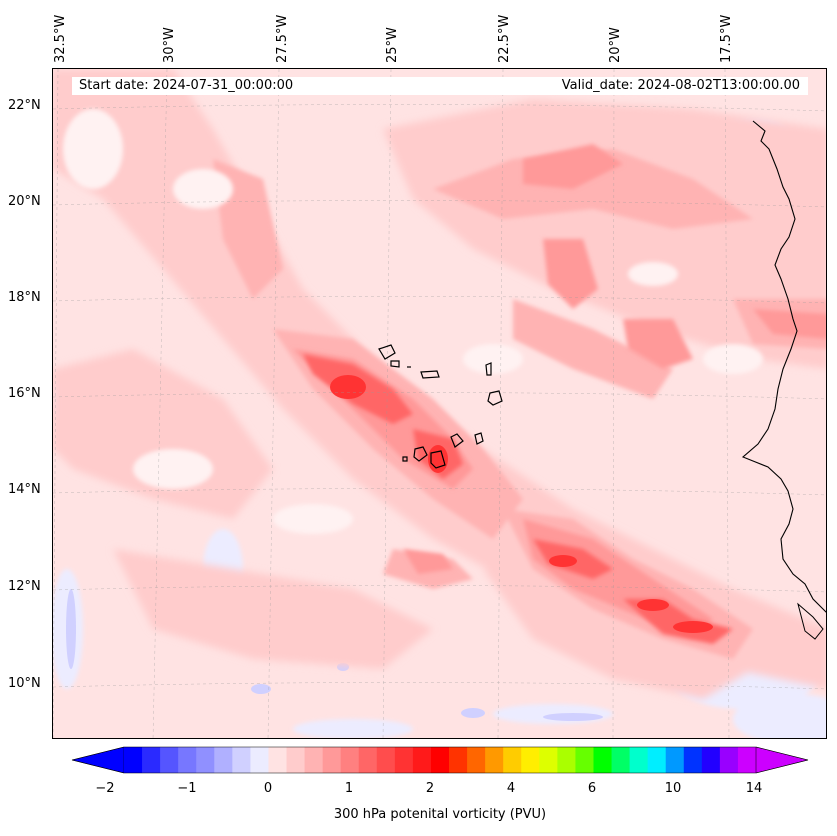 The height and width of the screenshot is (836, 837). Describe the element at coordinates (592, 788) in the screenshot. I see `cb-tick-6: 6` at that location.